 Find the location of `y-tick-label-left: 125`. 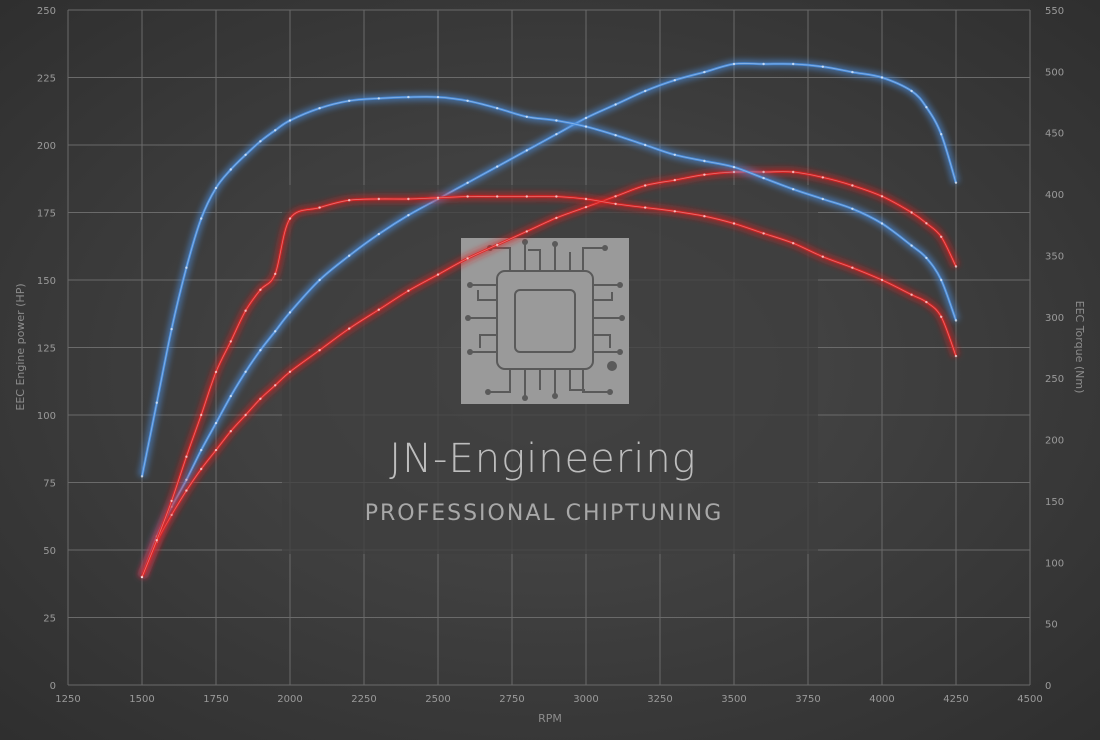

y-tick-label-left: 125 is located at coordinates (46, 349).